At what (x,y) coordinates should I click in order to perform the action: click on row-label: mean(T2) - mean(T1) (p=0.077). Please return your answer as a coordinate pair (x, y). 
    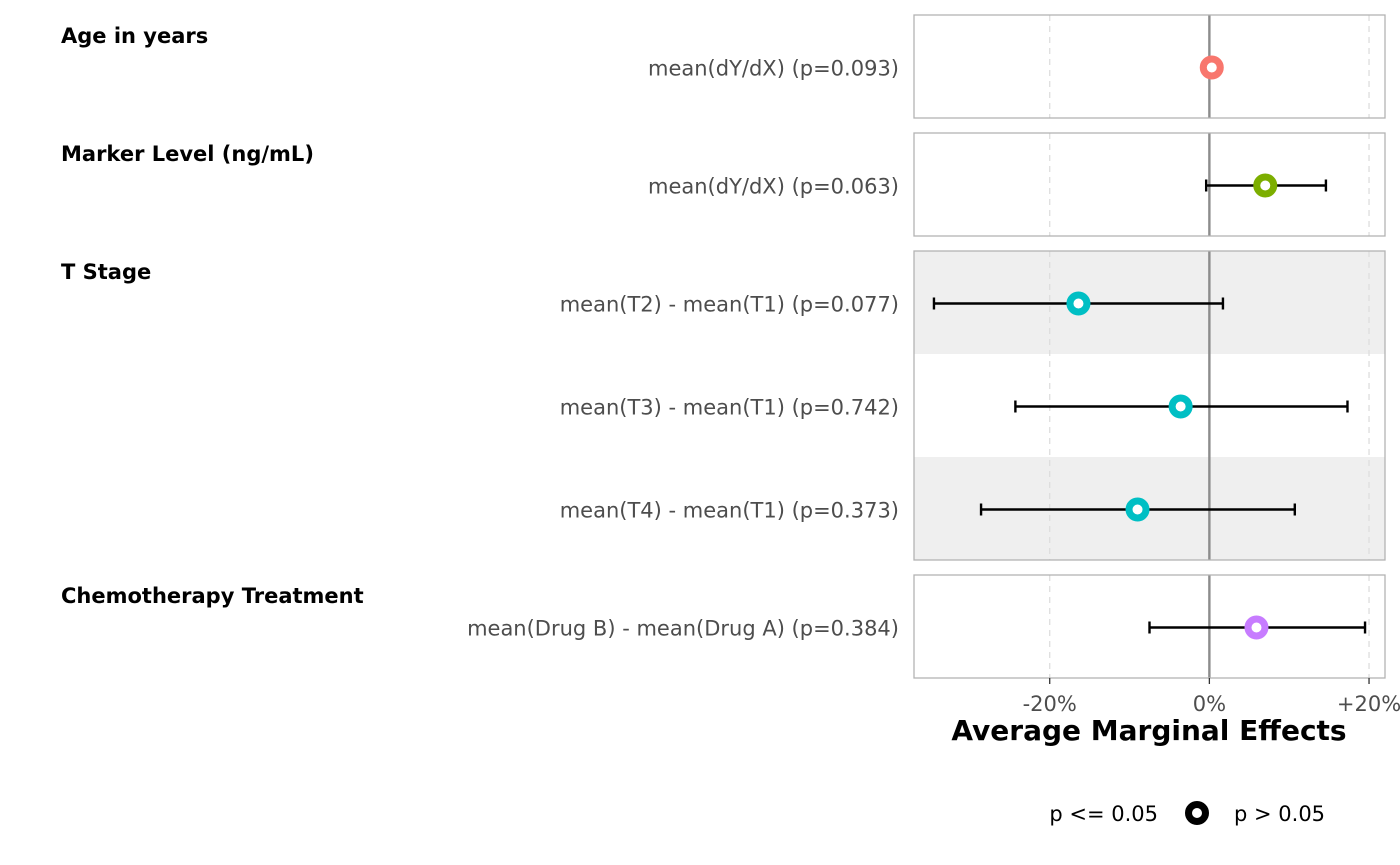
    Looking at the image, I should click on (729, 305).